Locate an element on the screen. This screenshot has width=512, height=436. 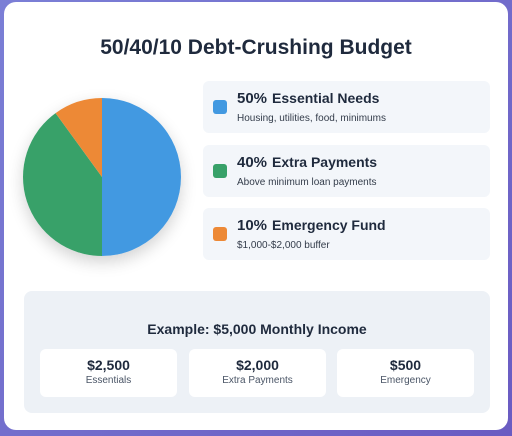
pie-slice-extra-payments is located at coordinates (63, 184).